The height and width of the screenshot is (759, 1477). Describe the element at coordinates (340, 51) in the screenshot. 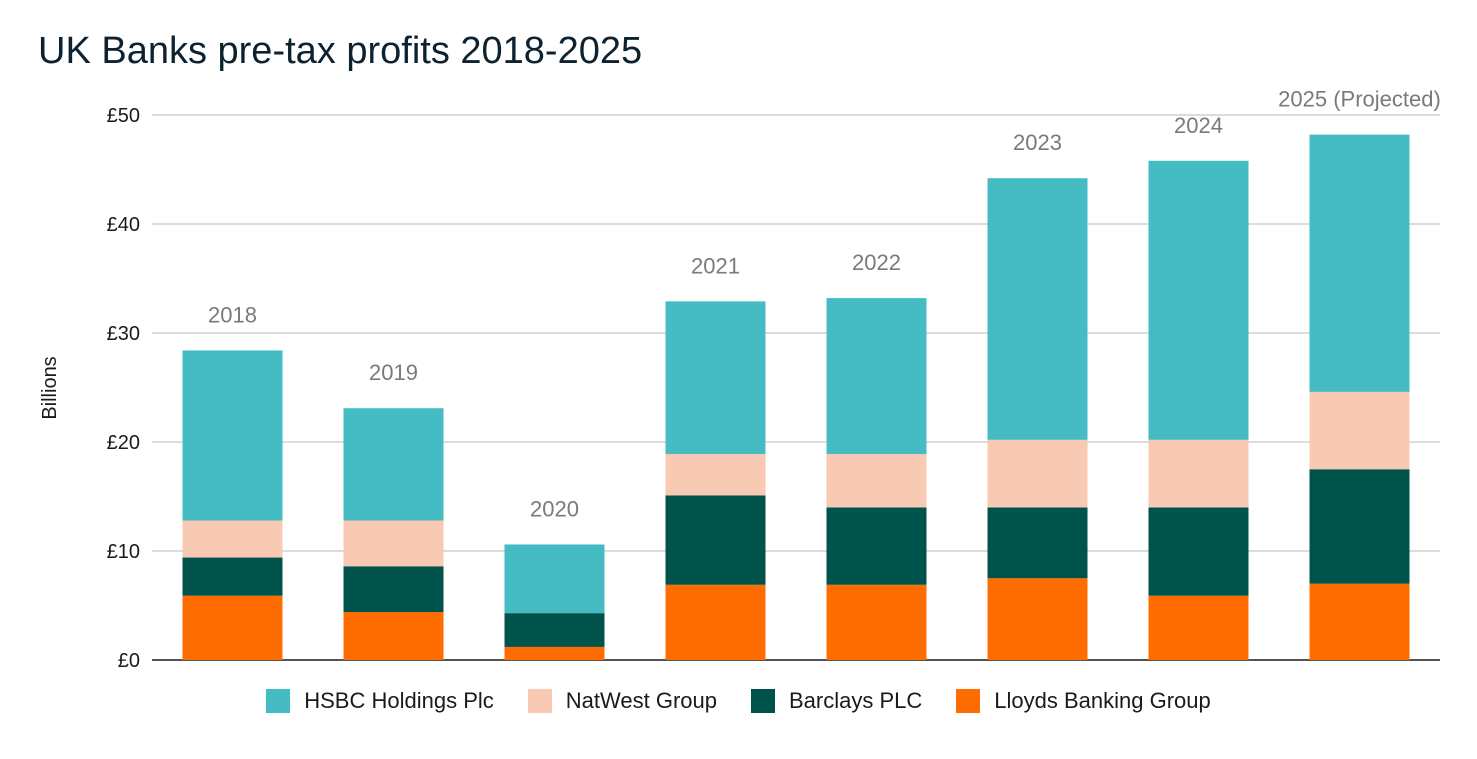

I see `chart-title: UK Banks pre-tax profits 2018-2025` at that location.